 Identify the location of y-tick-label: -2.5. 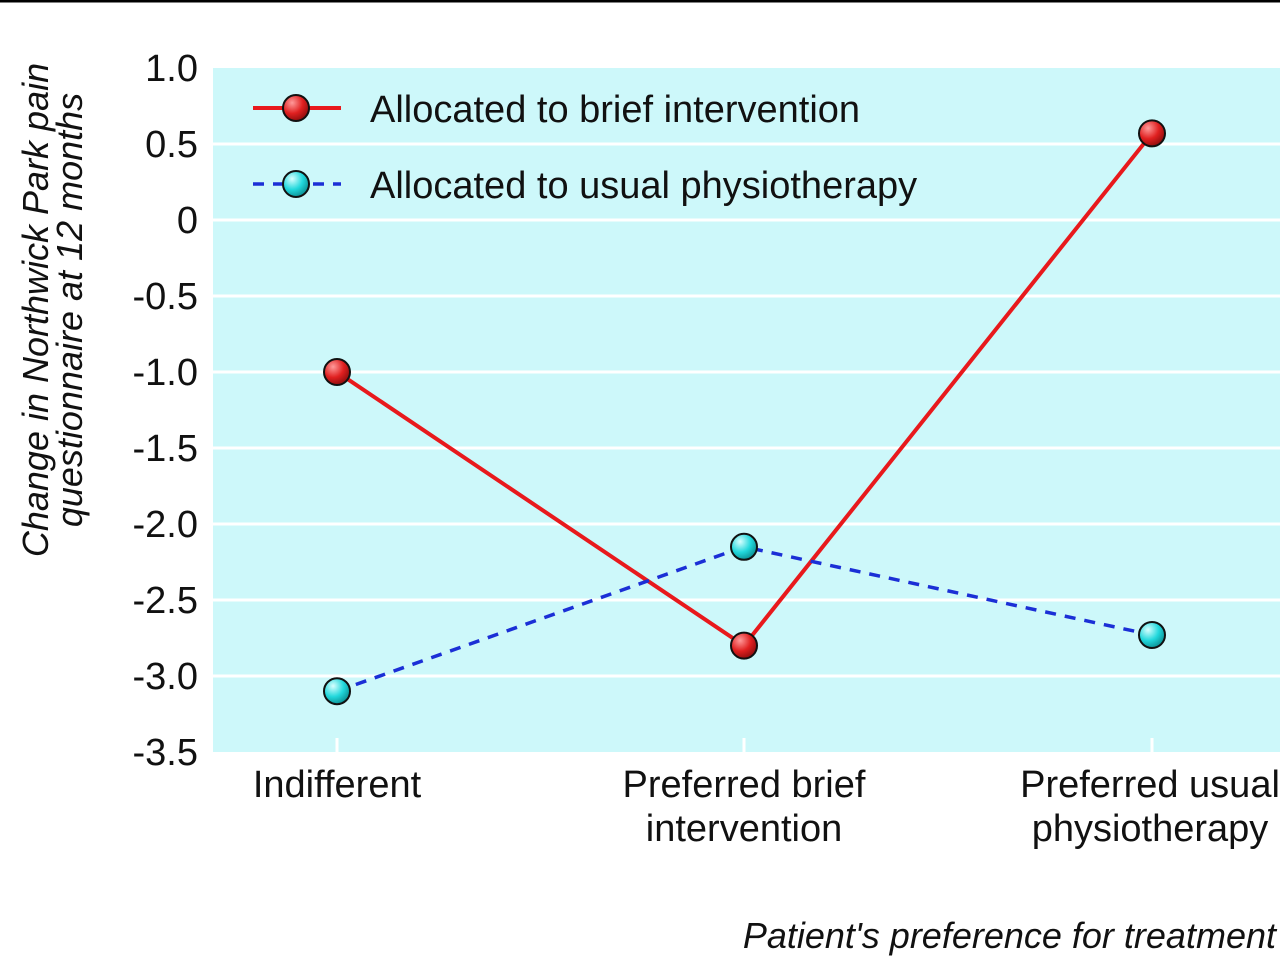
(165, 601).